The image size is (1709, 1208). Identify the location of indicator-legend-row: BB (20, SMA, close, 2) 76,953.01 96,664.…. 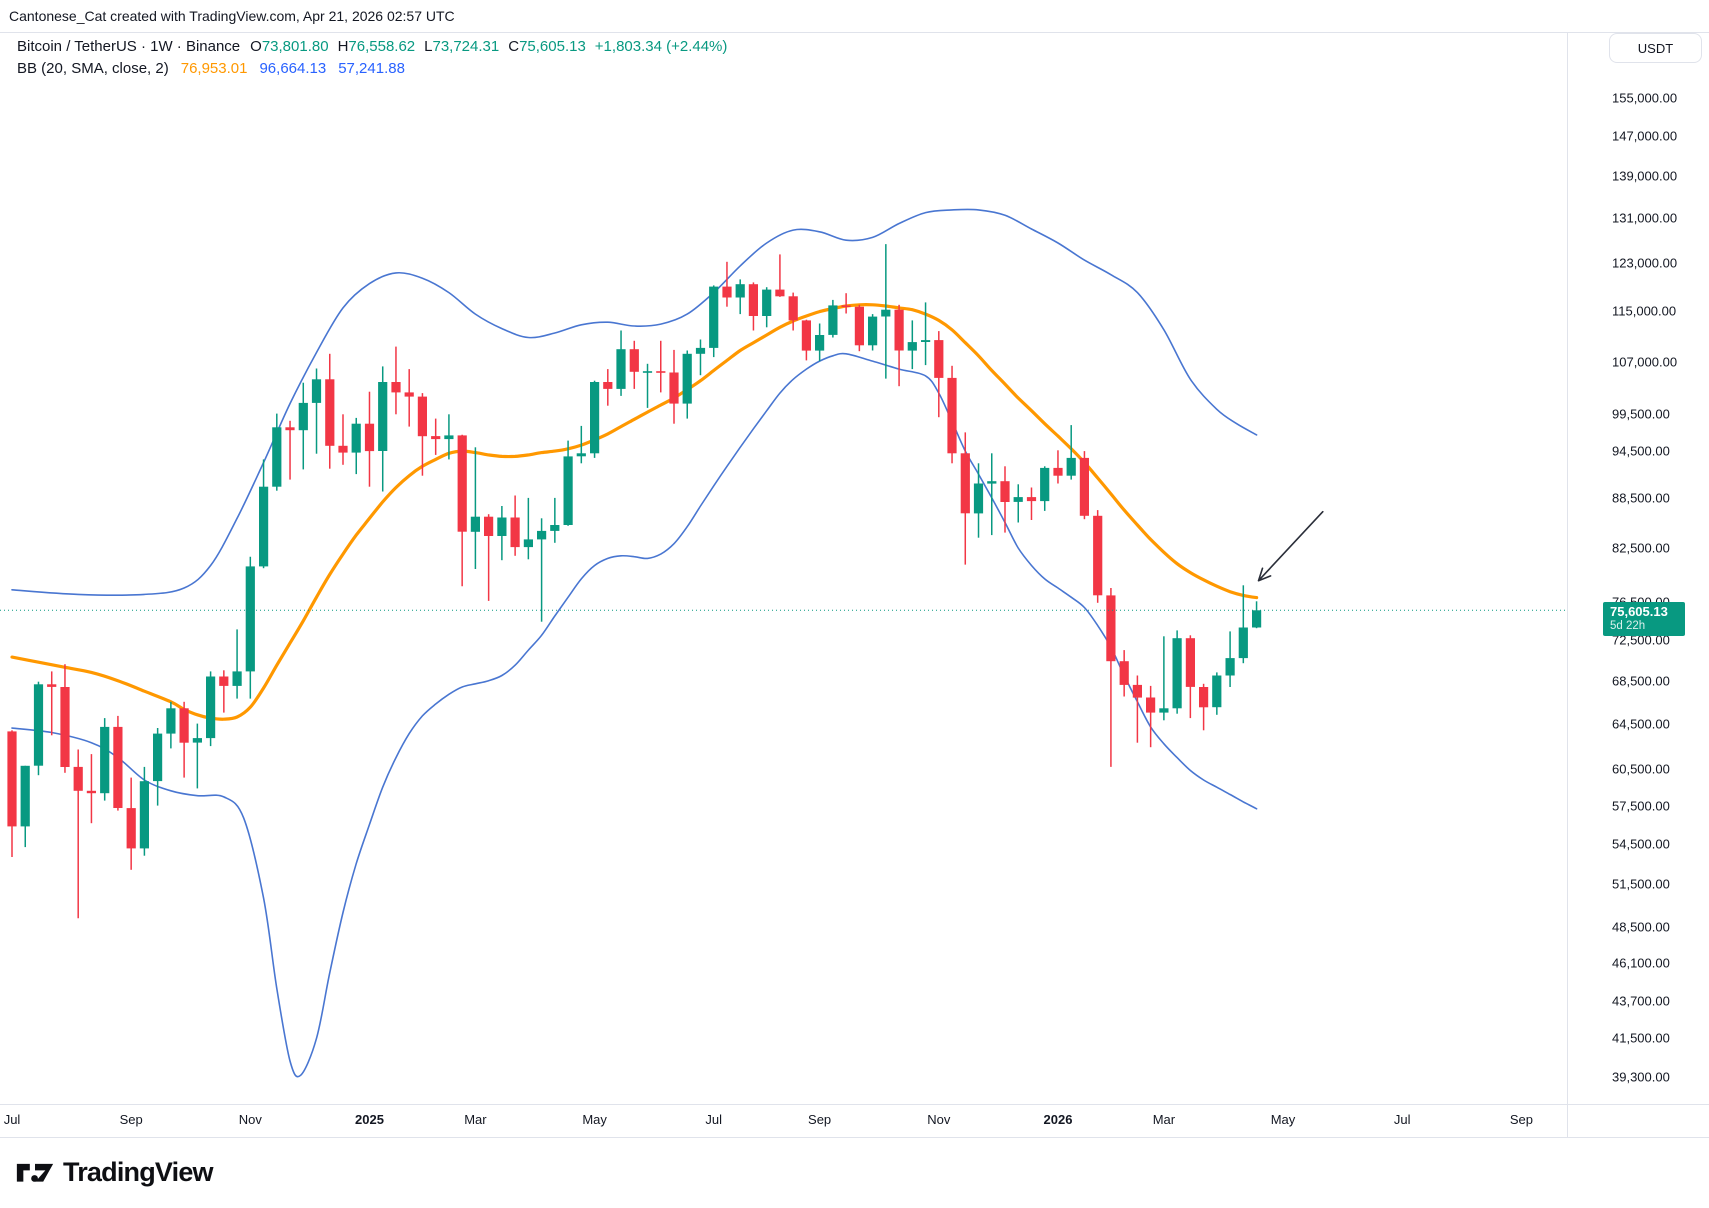
(372, 68).